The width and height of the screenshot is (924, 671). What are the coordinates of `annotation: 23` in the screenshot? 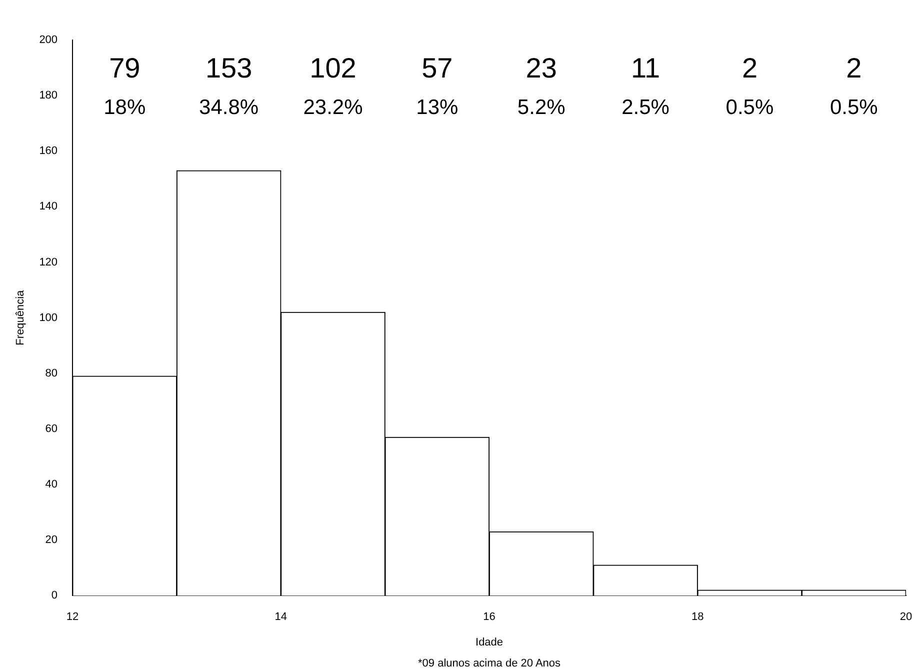 It's located at (541, 68).